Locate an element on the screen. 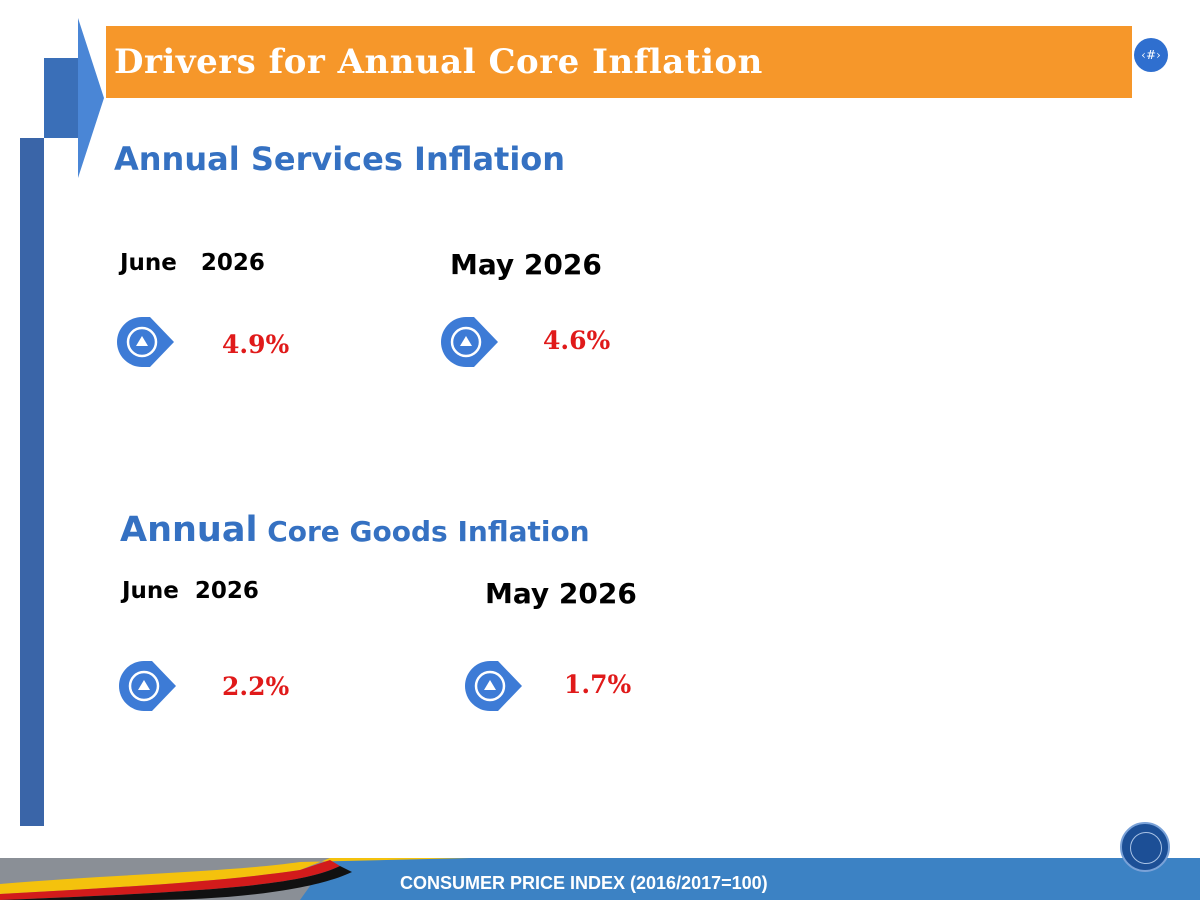 The image size is (1200, 900). goods-current-value: 2.2% is located at coordinates (256, 686).